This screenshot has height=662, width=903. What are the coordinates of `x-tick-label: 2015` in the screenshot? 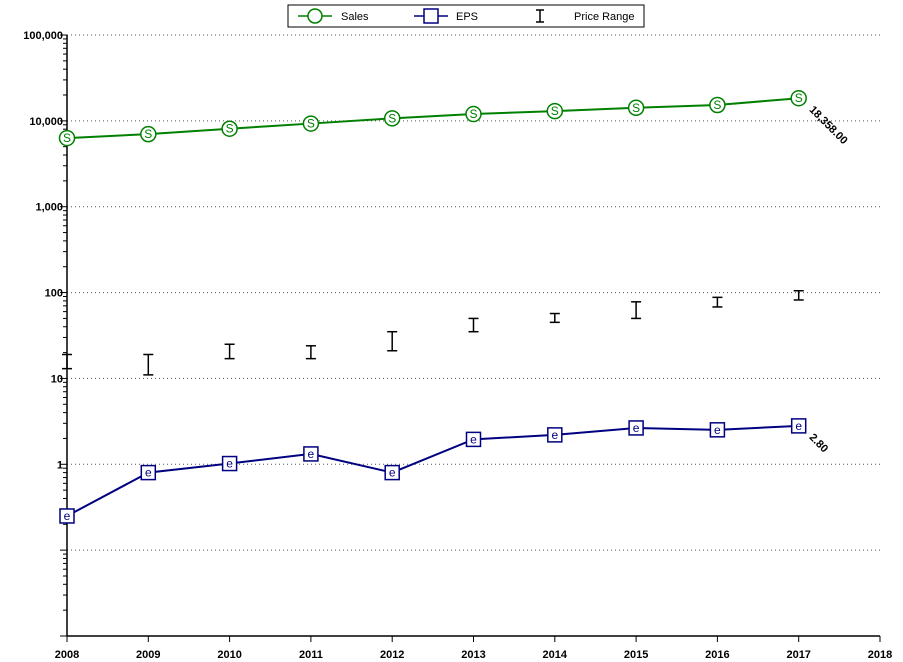 It's located at (636, 655).